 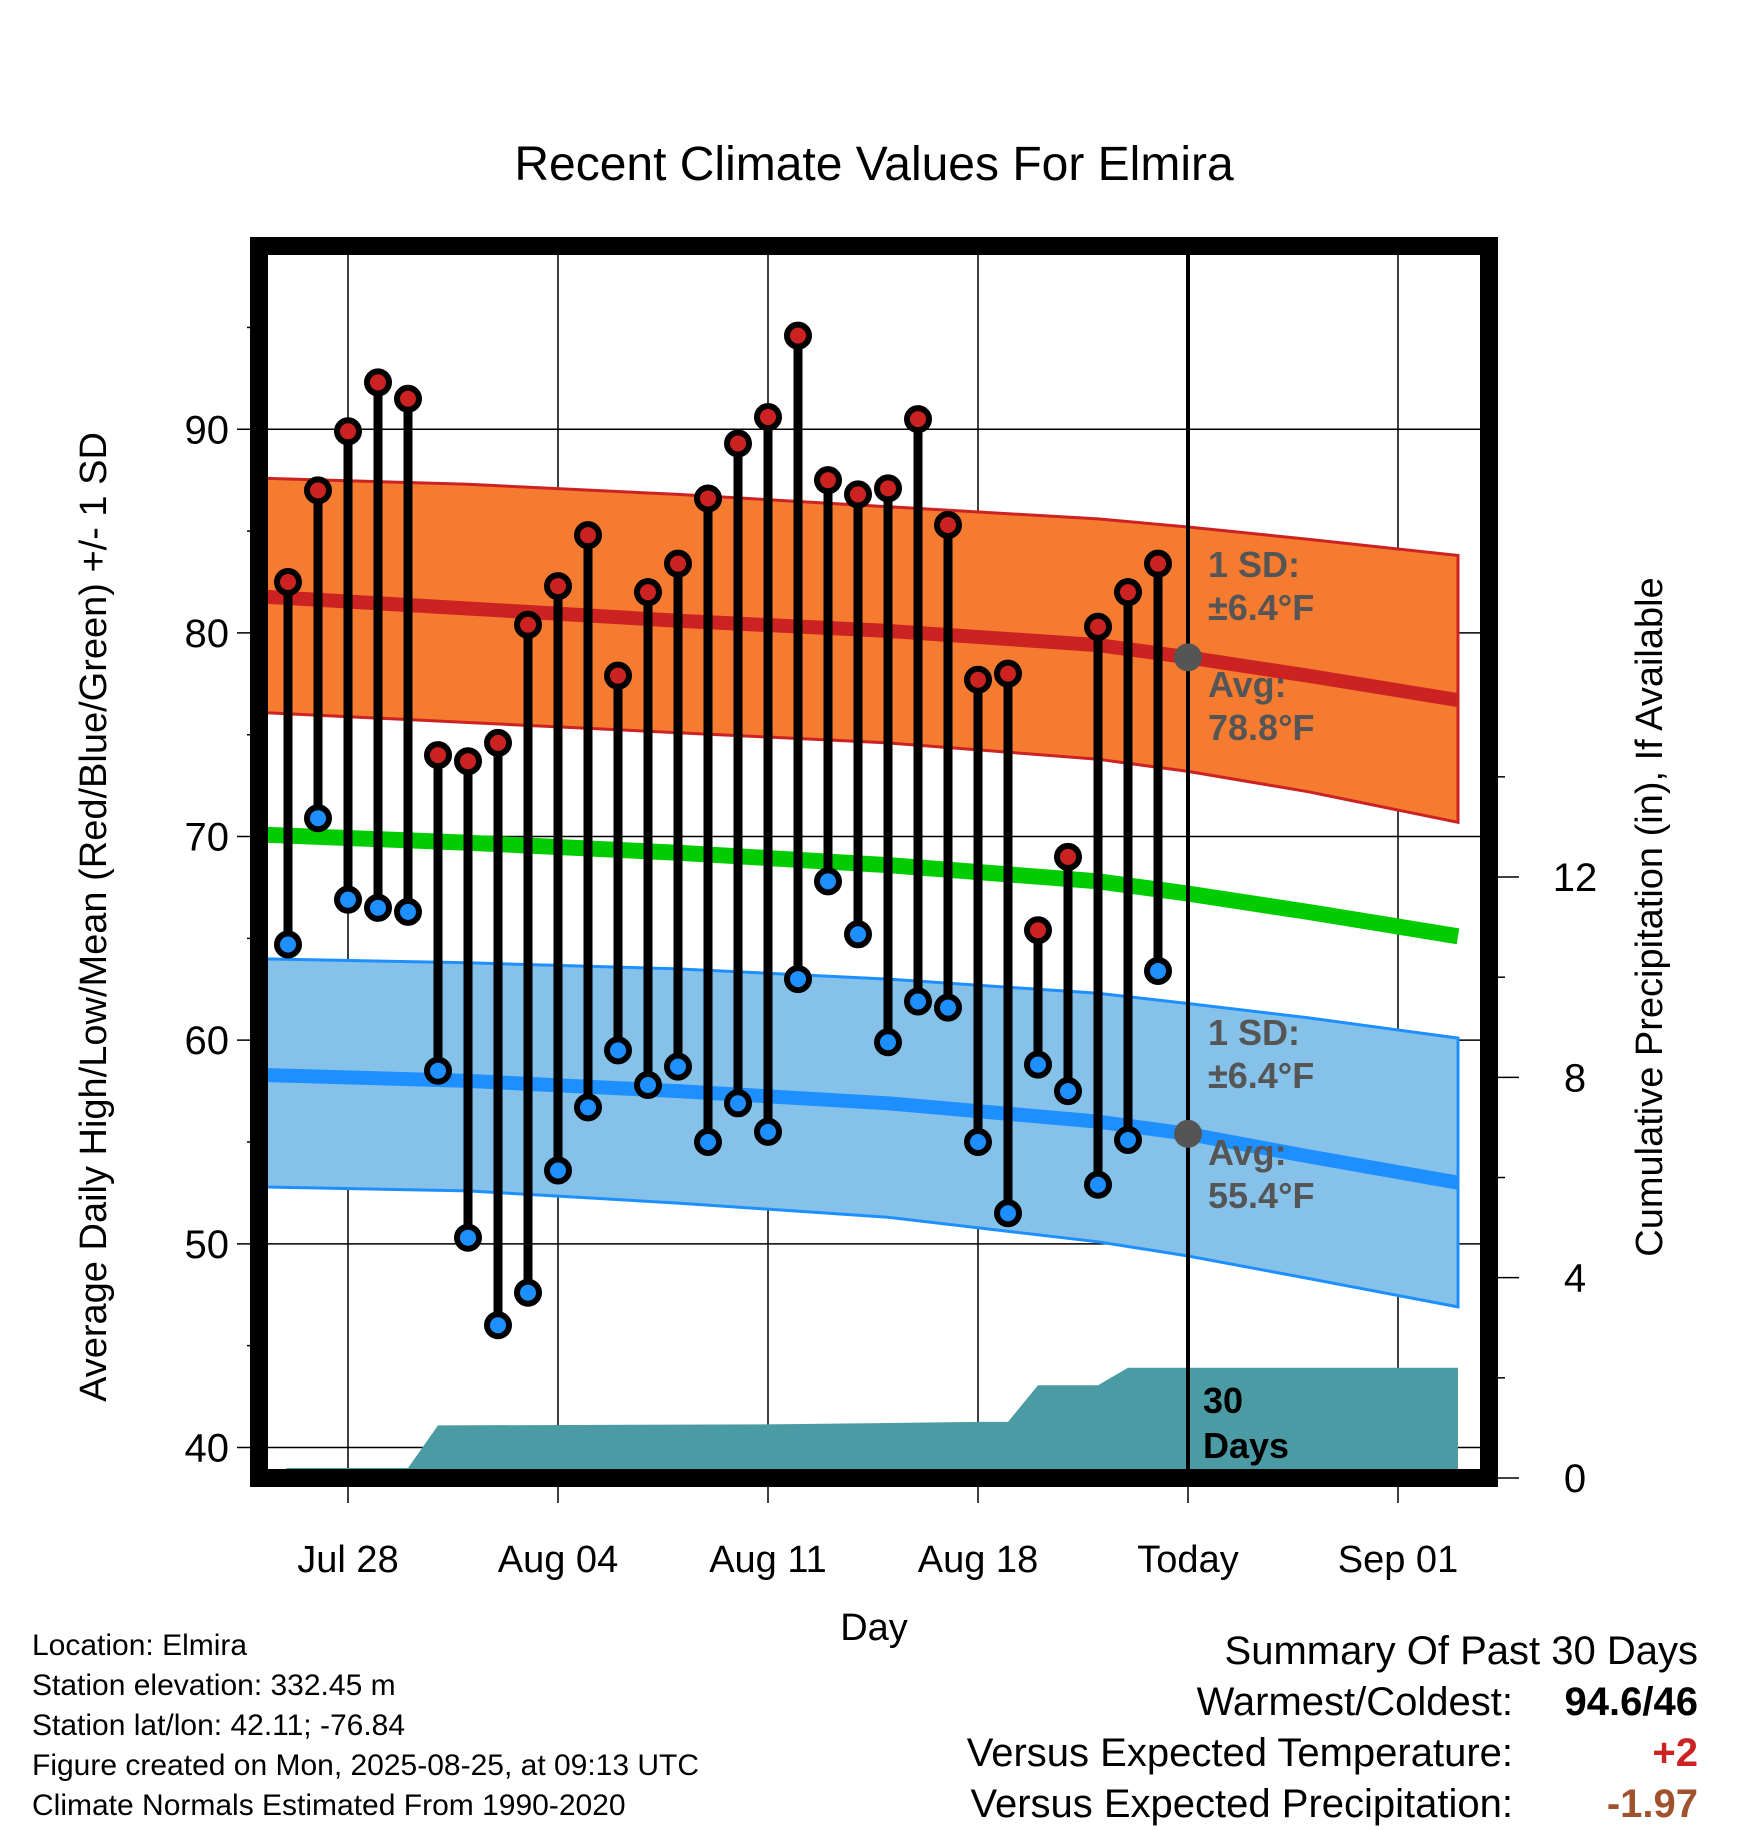 I want to click on elevation-text: Station elevation: 332.45 m, so click(x=214, y=1685).